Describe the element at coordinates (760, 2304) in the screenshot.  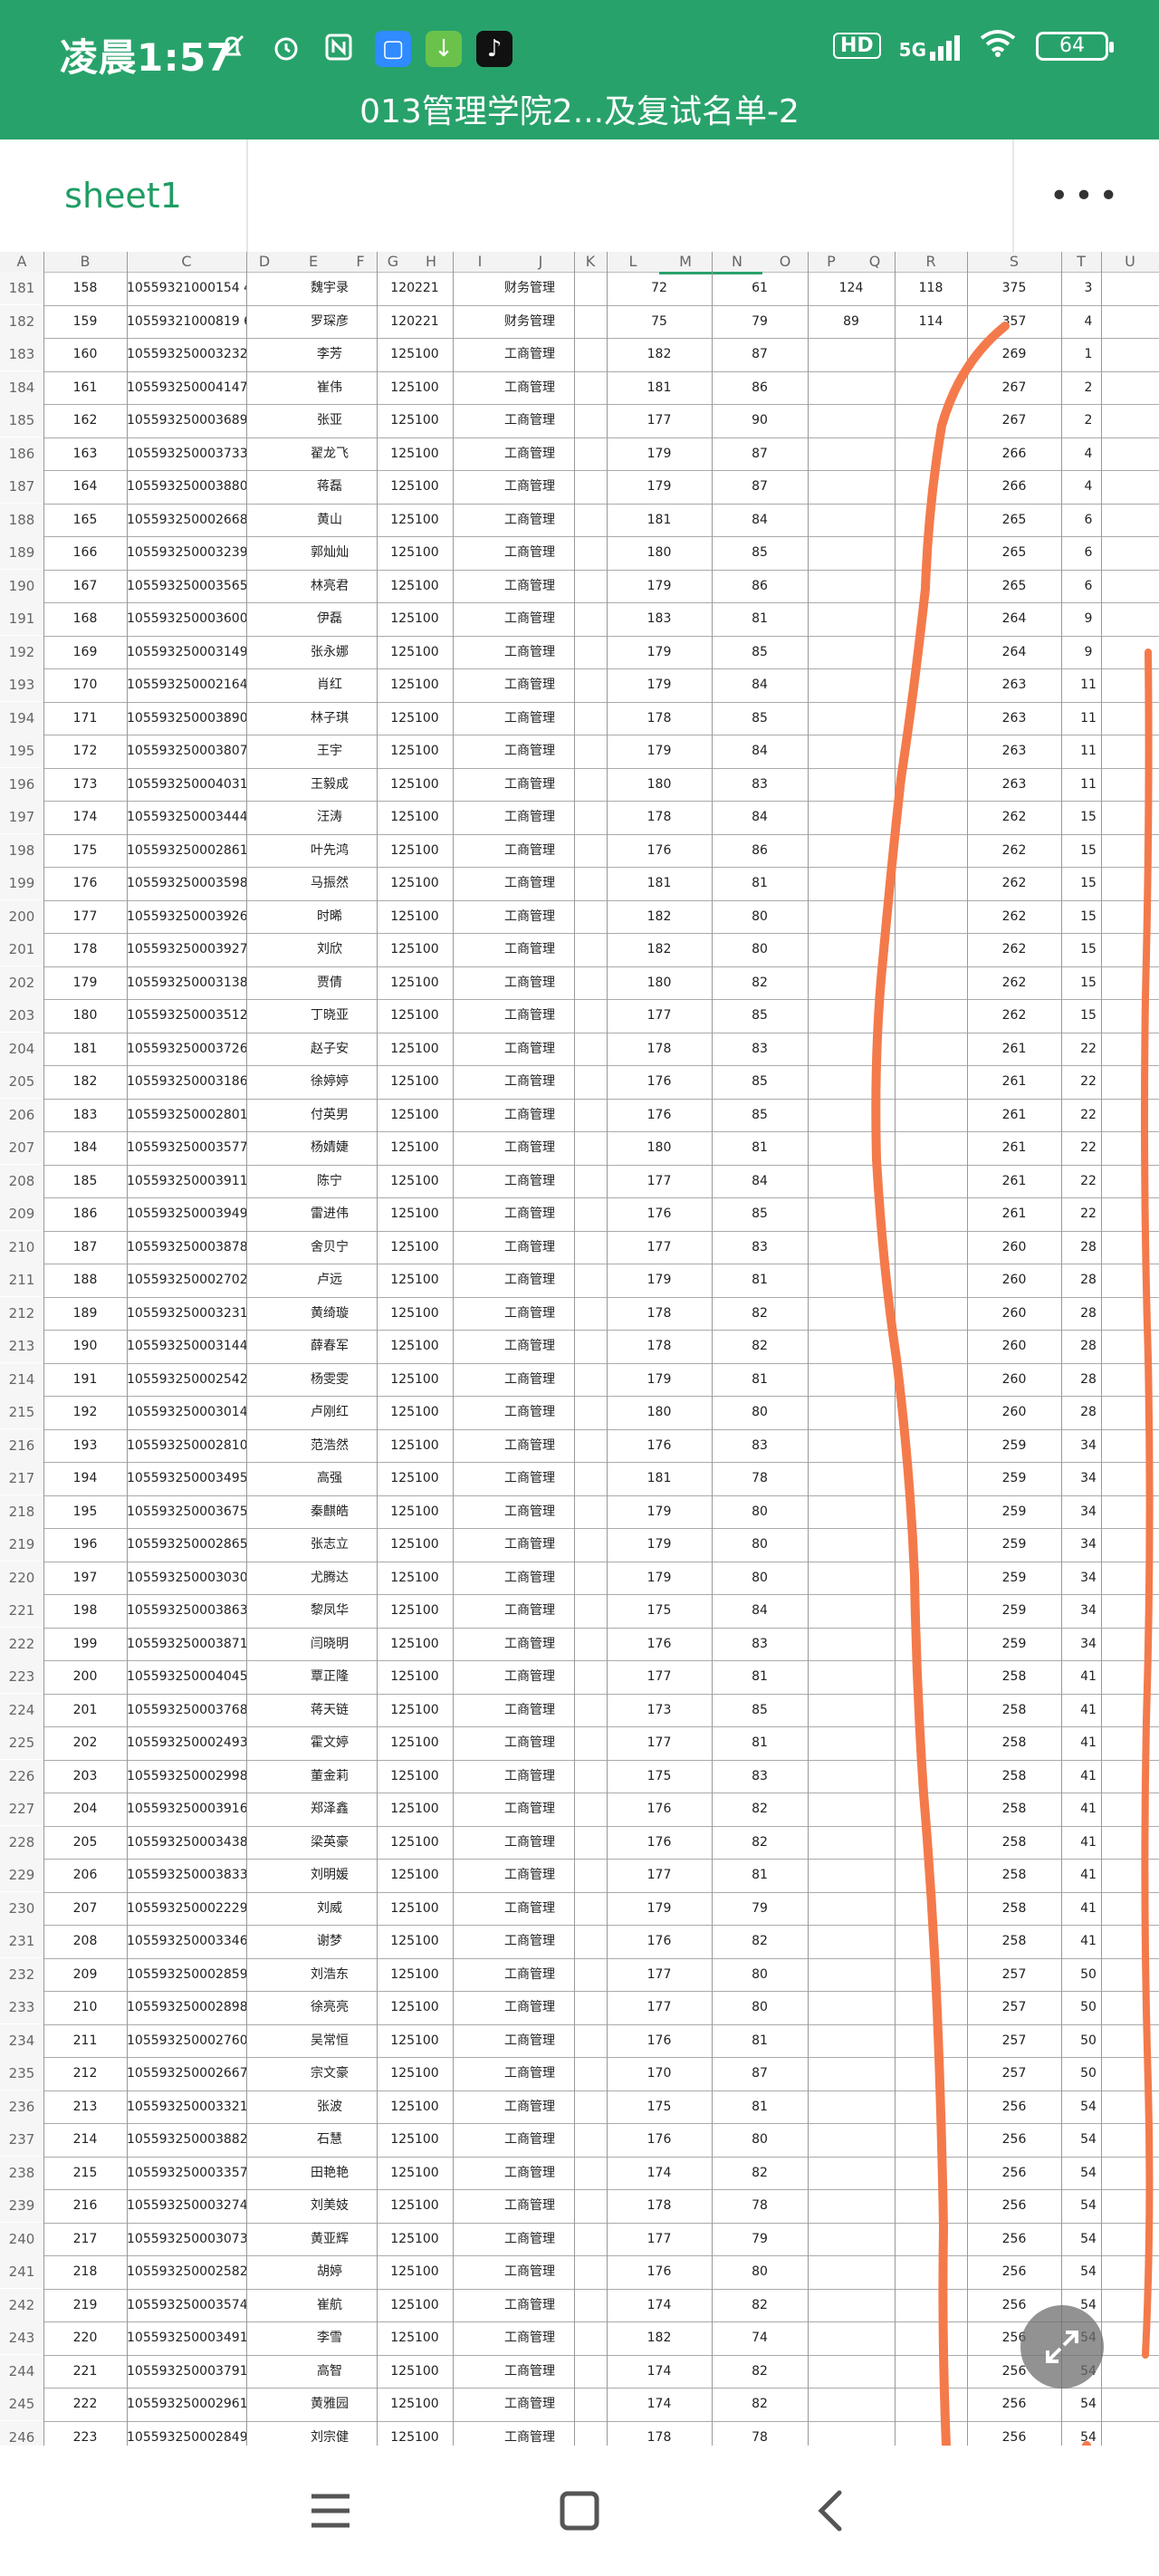
I see `score-2-cell: 82` at that location.